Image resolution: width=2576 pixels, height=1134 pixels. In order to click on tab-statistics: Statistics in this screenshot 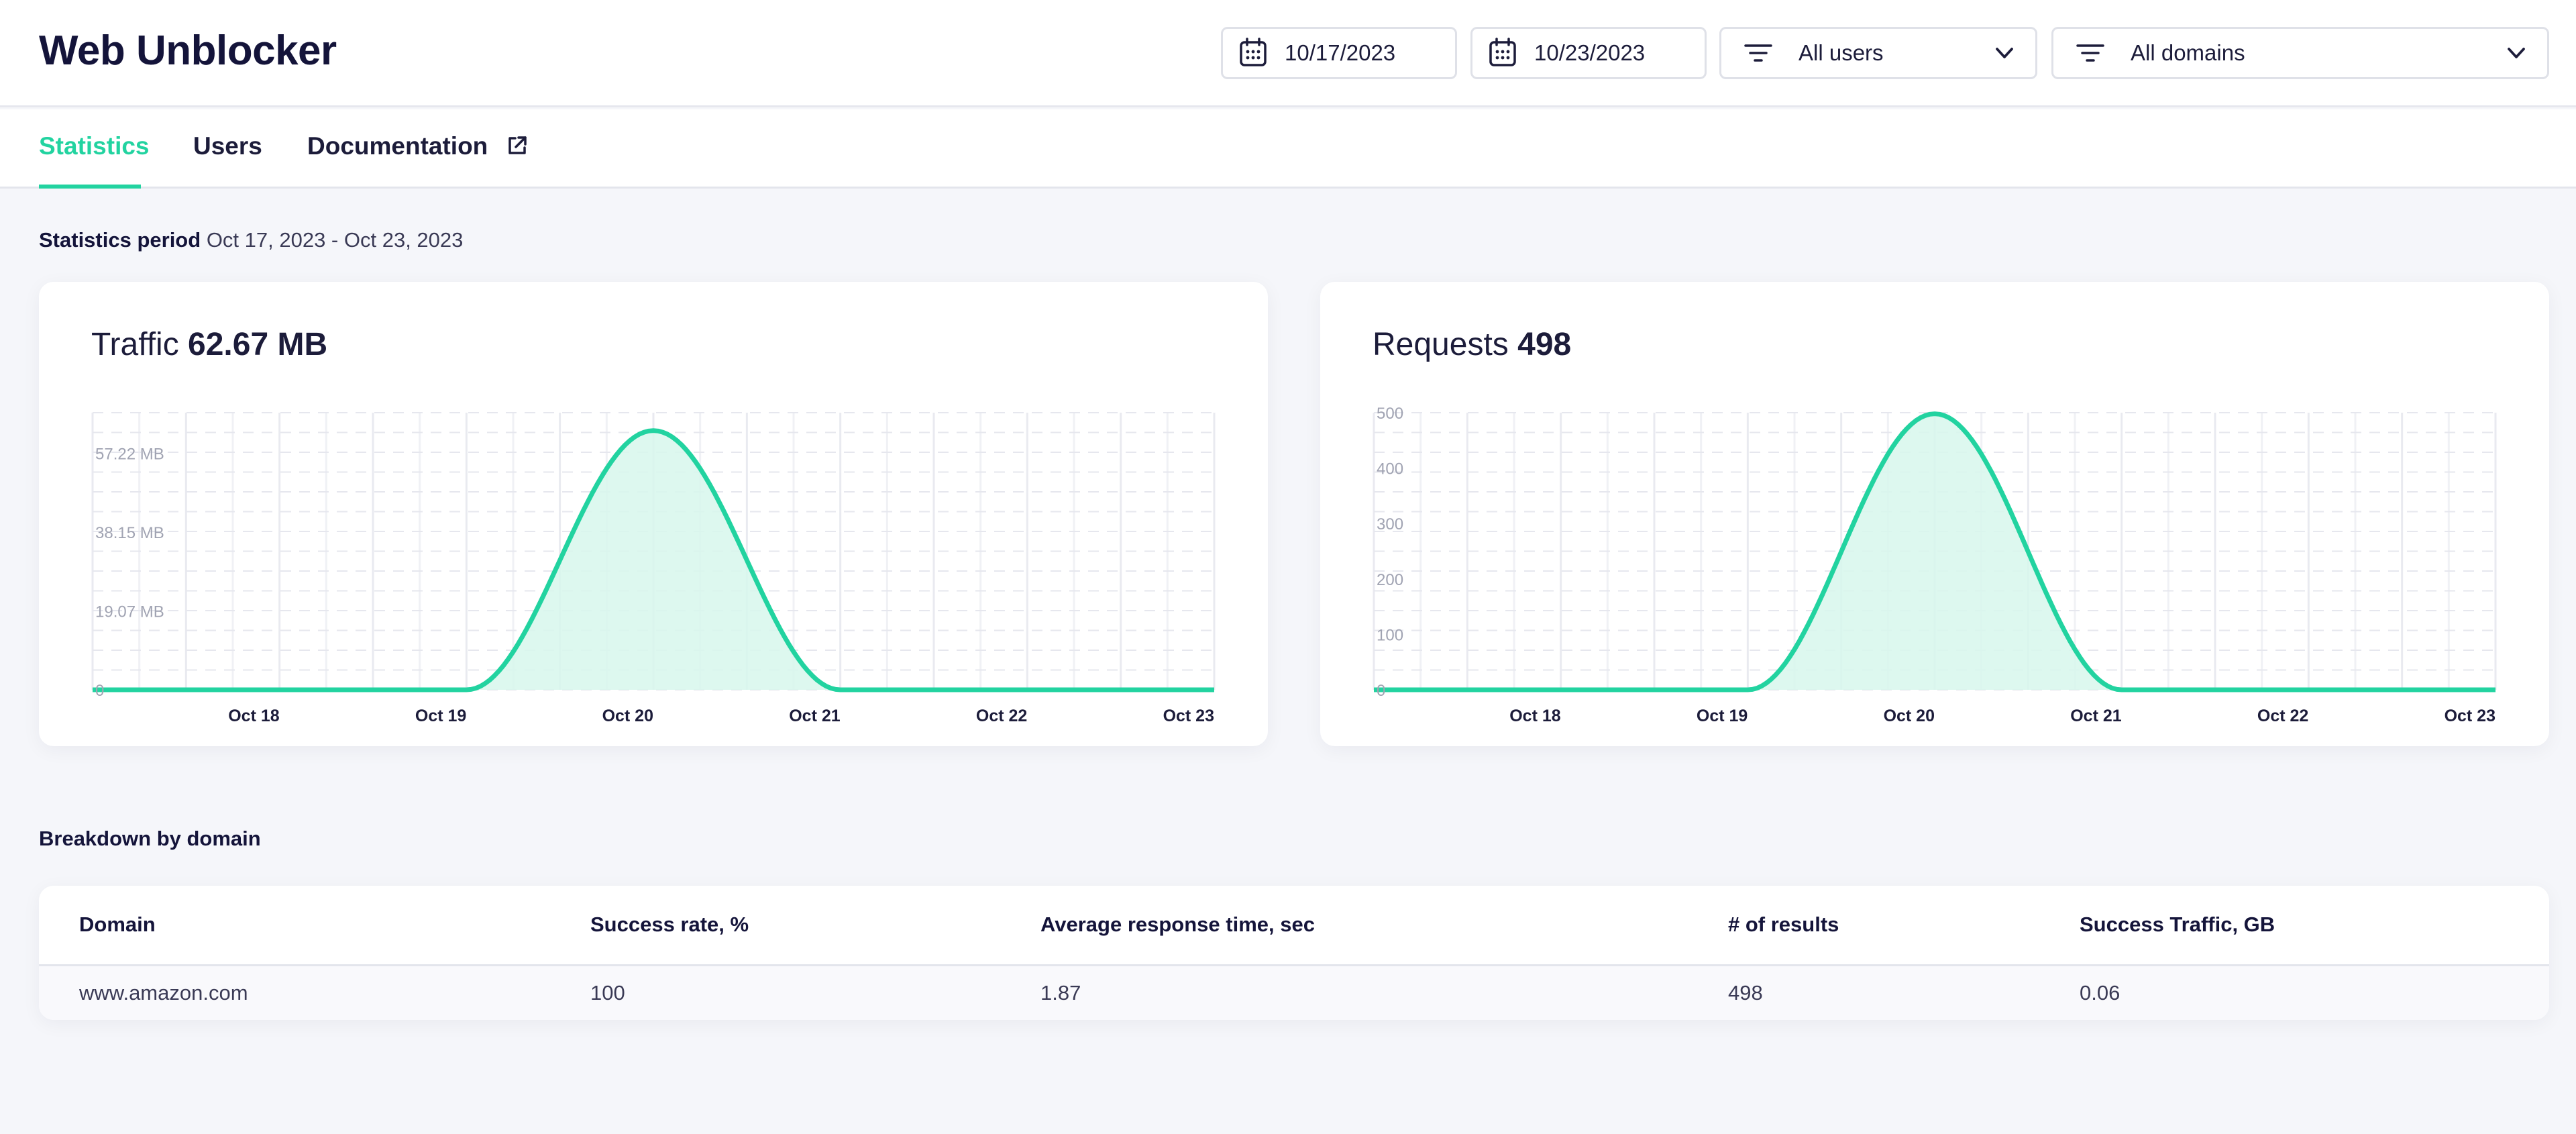, I will do `click(94, 160)`.